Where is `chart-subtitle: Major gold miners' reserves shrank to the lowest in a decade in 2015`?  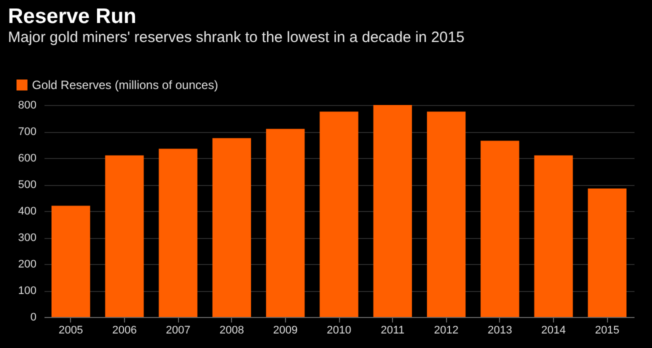 chart-subtitle: Major gold miners' reserves shrank to the lowest in a decade in 2015 is located at coordinates (236, 37).